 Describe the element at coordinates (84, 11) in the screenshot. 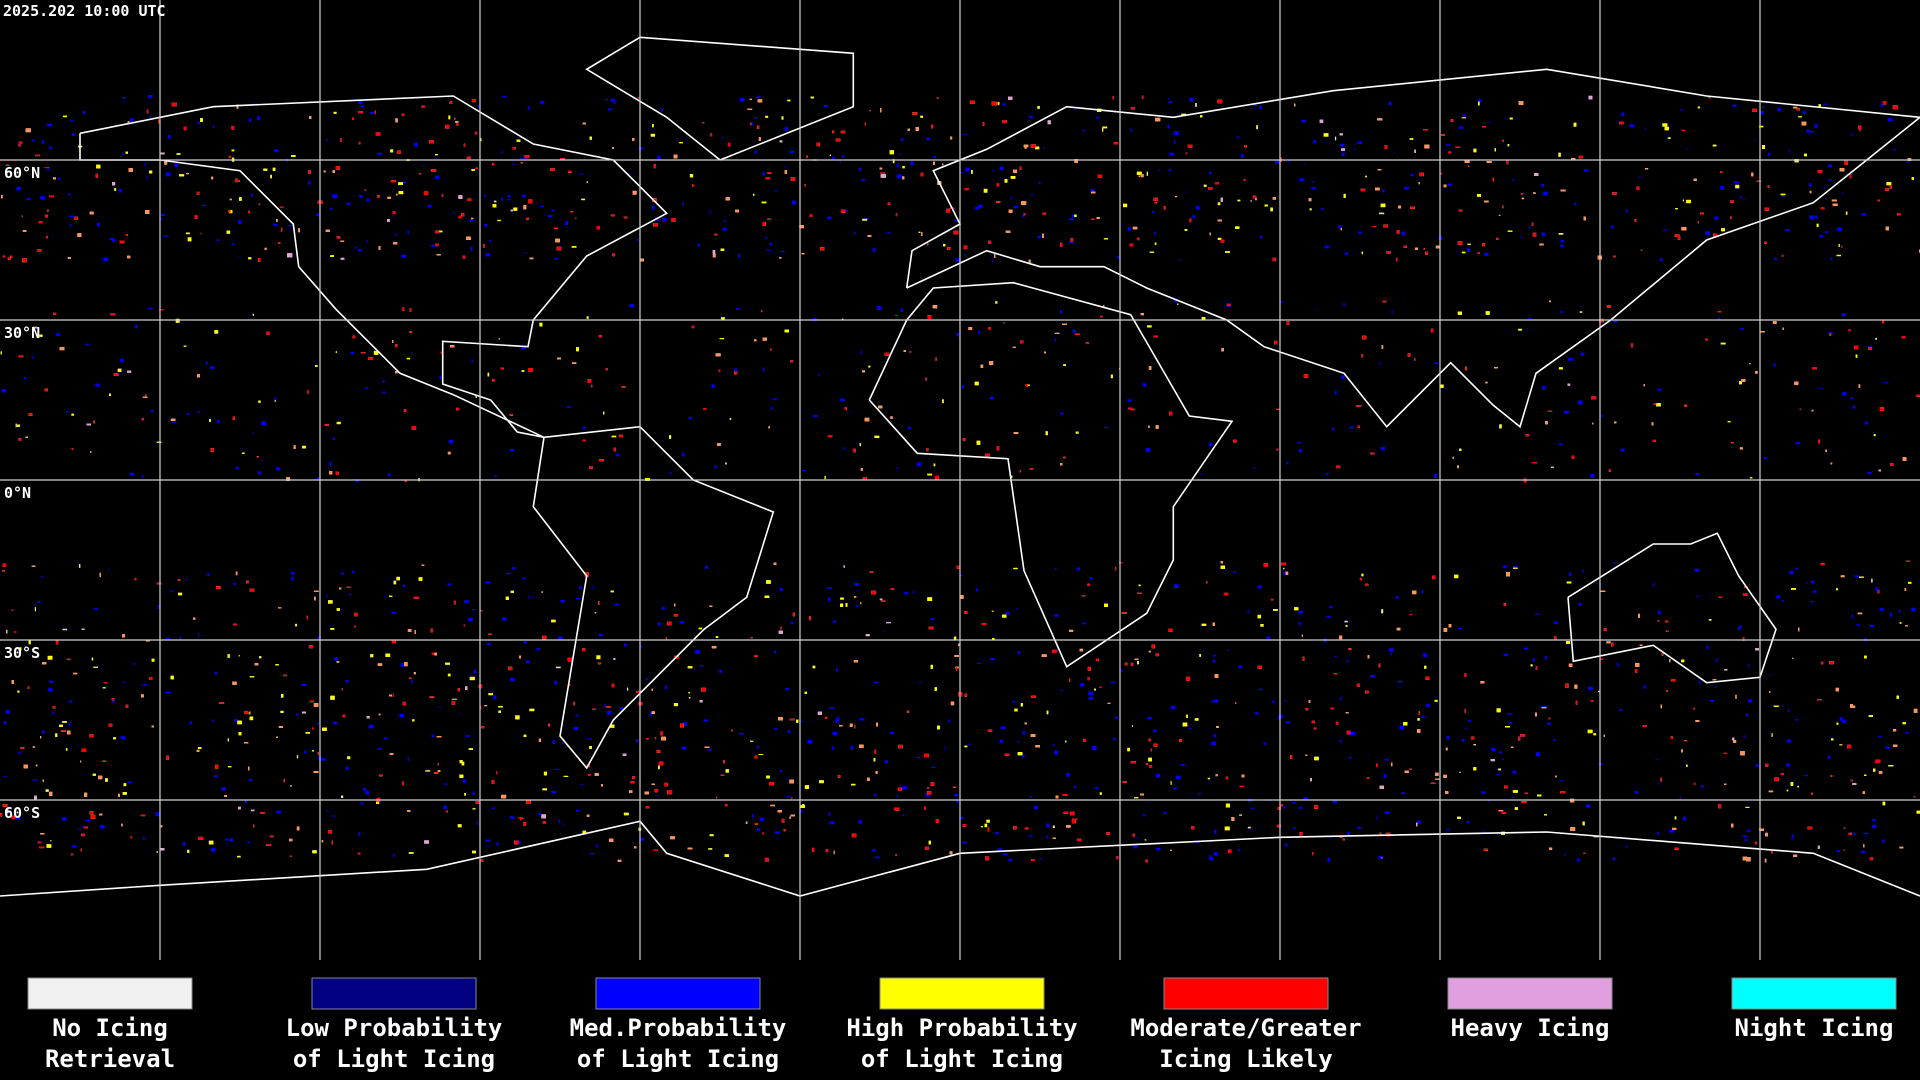

I see `timestamp: 2025.202 10:00 UTC` at that location.